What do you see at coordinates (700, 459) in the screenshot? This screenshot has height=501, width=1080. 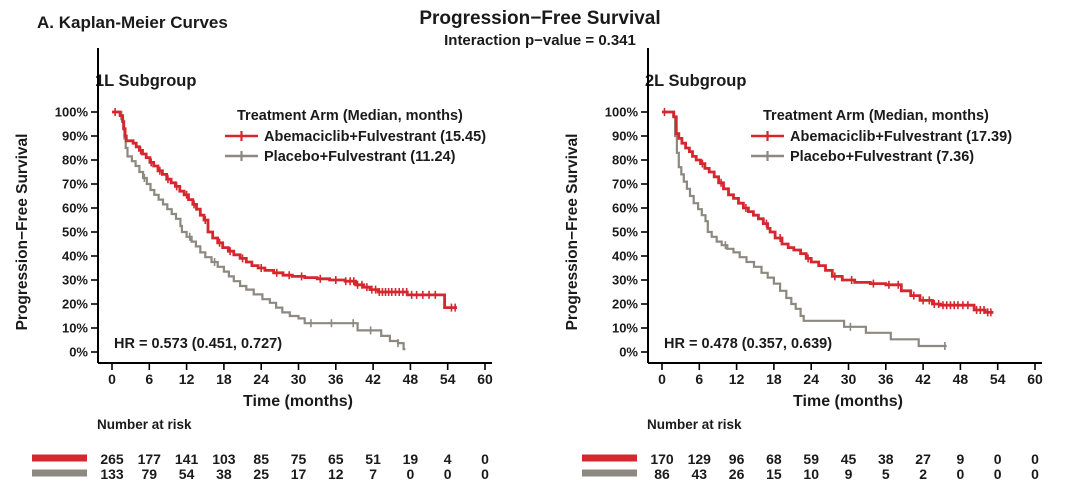 I see `risk-count-2L-abemaciclib: 129` at bounding box center [700, 459].